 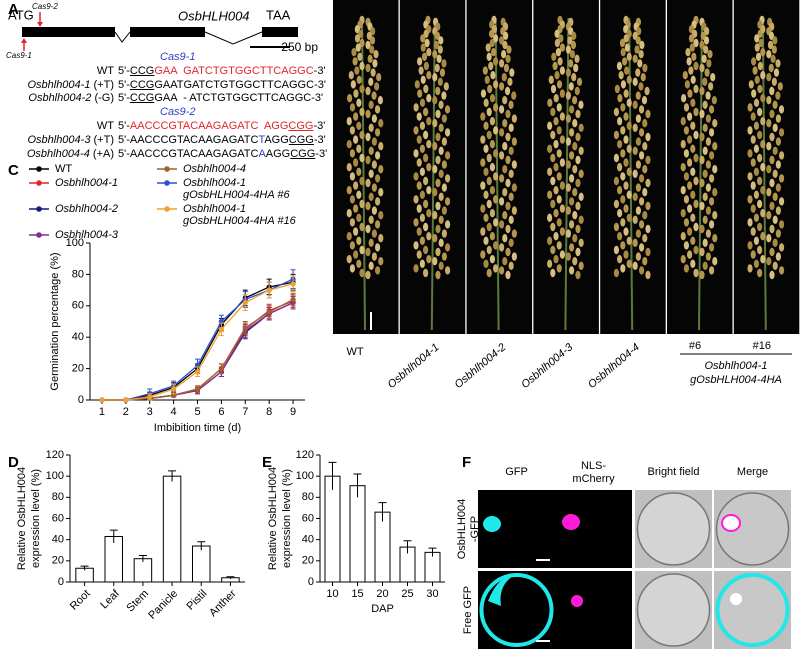 I want to click on legend-item: Osbhlh004-2, so click(x=92, y=215).